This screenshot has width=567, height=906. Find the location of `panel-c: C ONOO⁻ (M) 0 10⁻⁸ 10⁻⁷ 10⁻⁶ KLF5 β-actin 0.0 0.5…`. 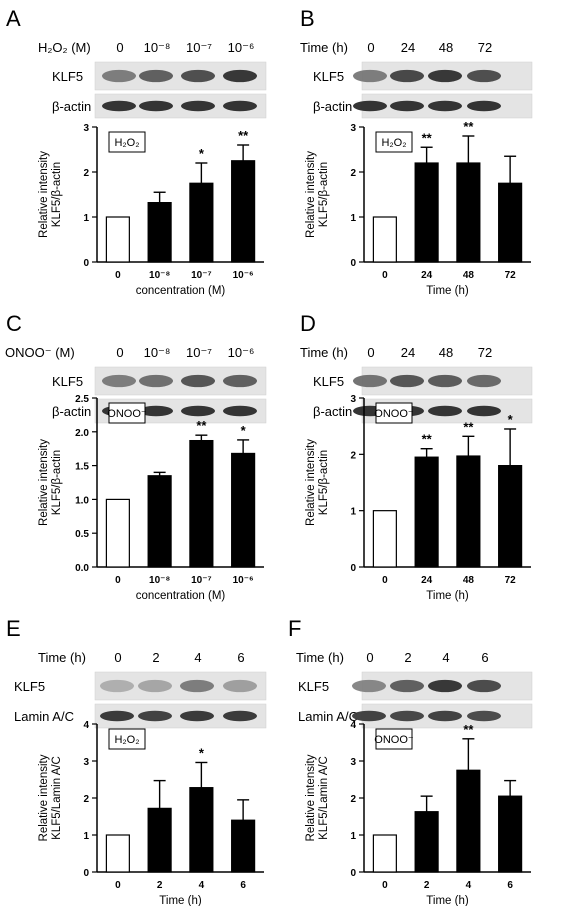

panel-c: C ONOO⁻ (M) 0 10⁻⁸ 10⁻⁷ 10⁻⁶ KLF5 β-actin 0.0 0.5… is located at coordinates (136, 456).